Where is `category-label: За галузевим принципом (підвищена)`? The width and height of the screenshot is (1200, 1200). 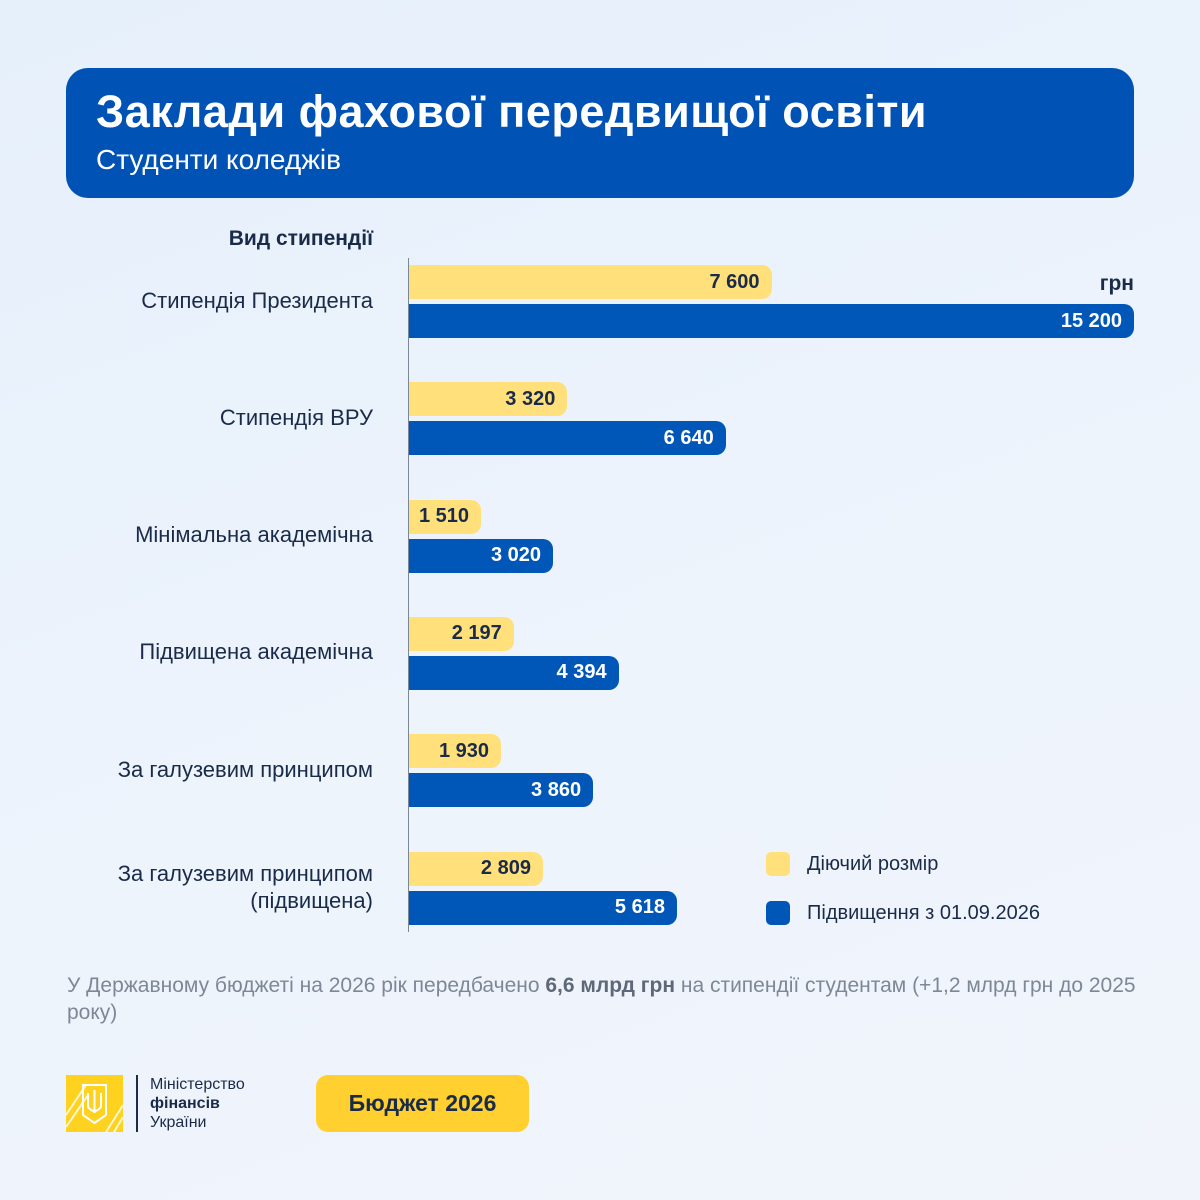 category-label: За галузевим принципом (підвищена) is located at coordinates (245, 887).